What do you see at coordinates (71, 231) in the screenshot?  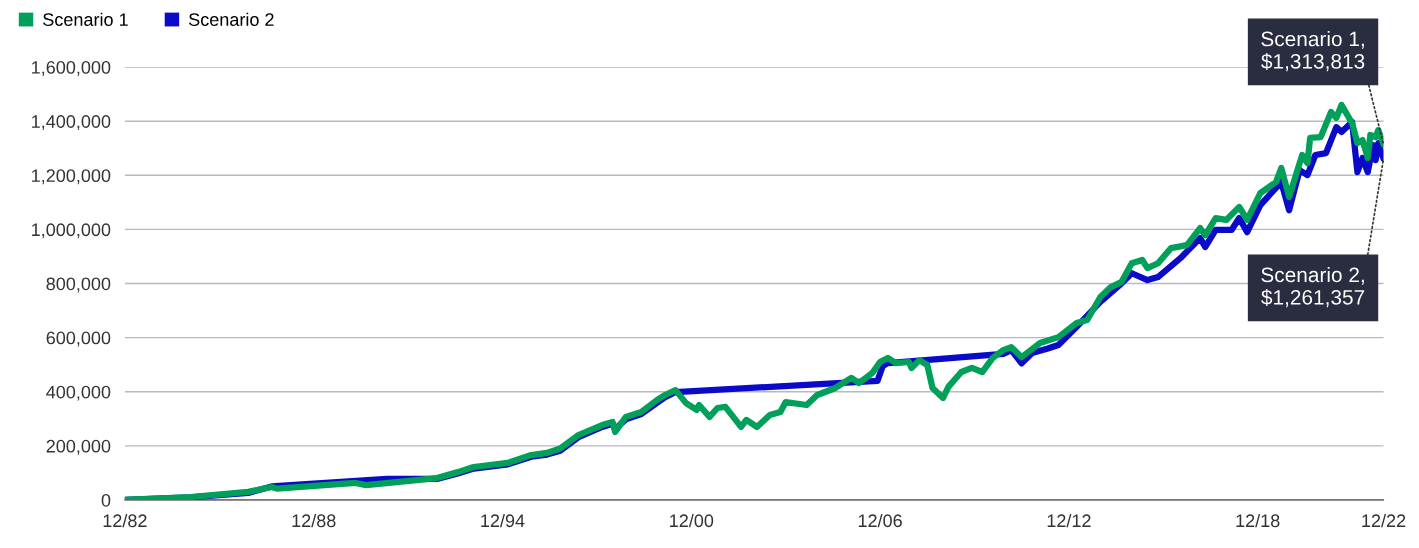 I see `y-tick-label: 1,000,000` at bounding box center [71, 231].